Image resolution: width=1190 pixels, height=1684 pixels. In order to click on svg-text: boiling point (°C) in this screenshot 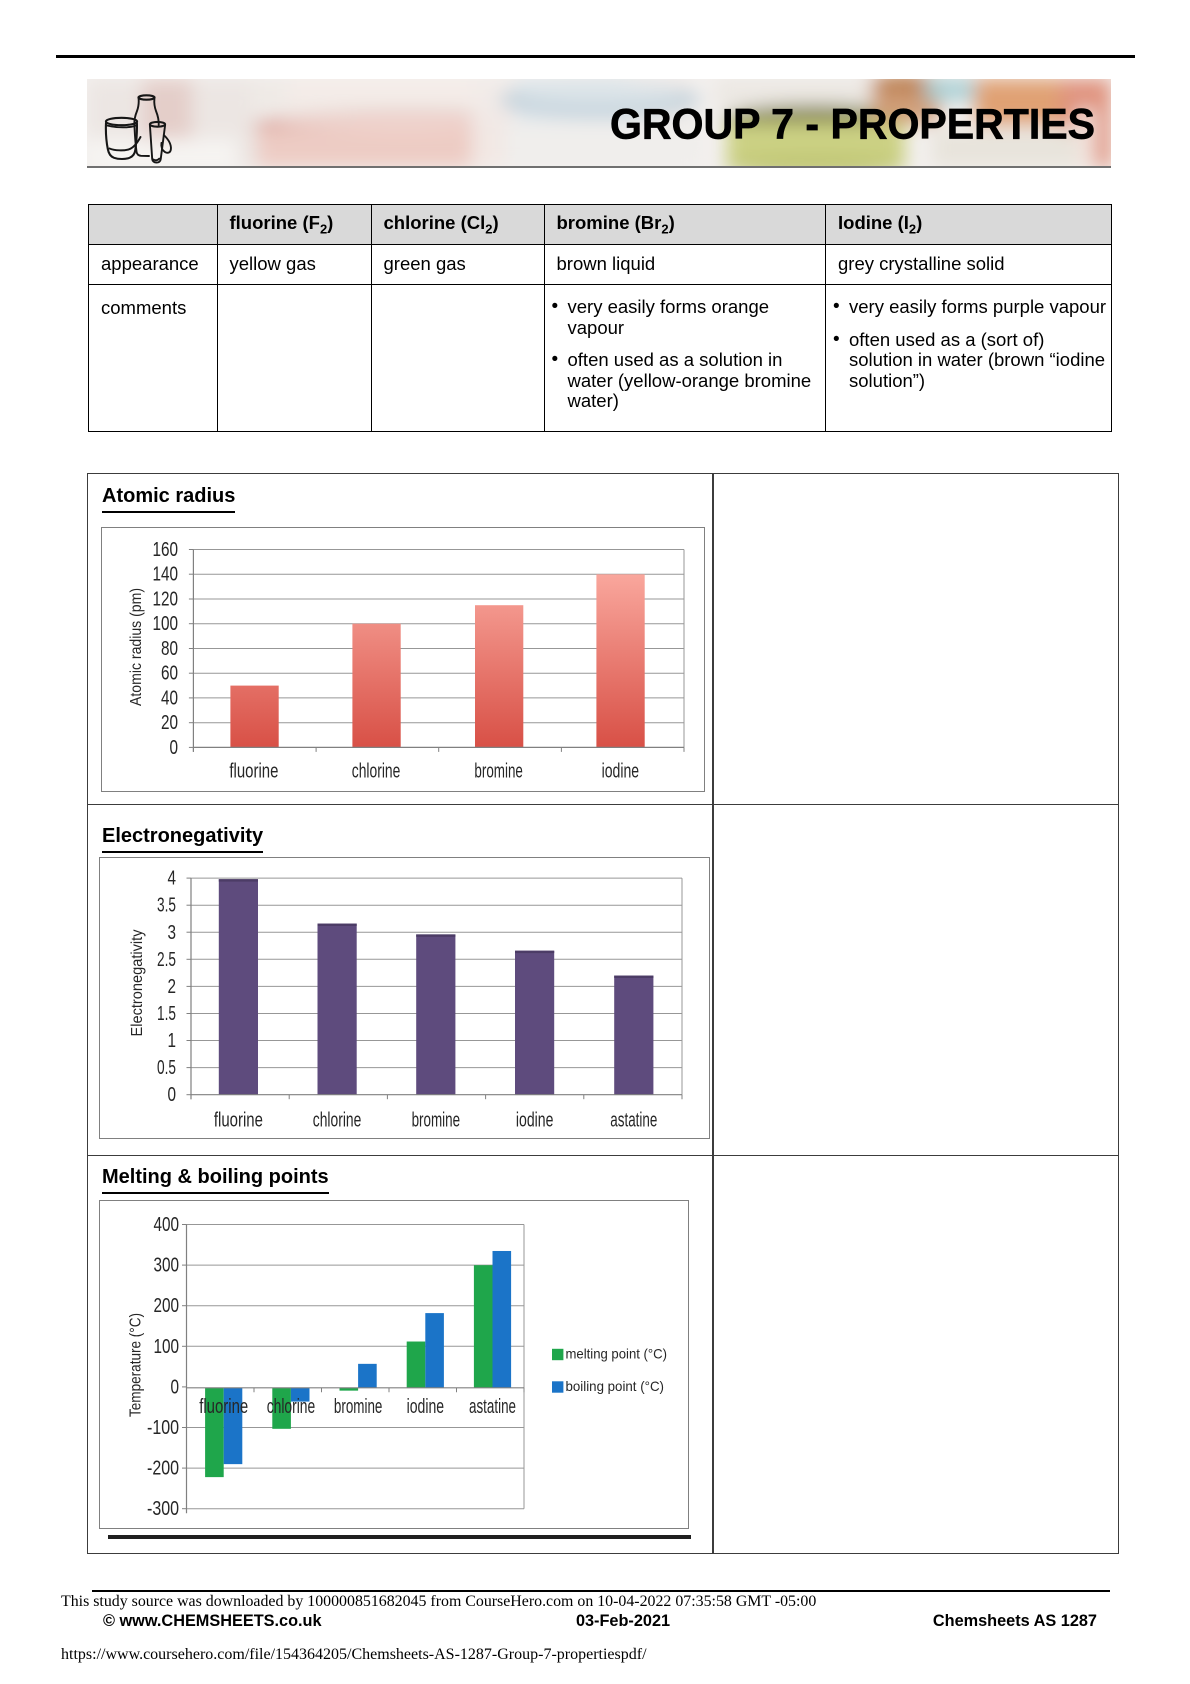, I will do `click(615, 1386)`.